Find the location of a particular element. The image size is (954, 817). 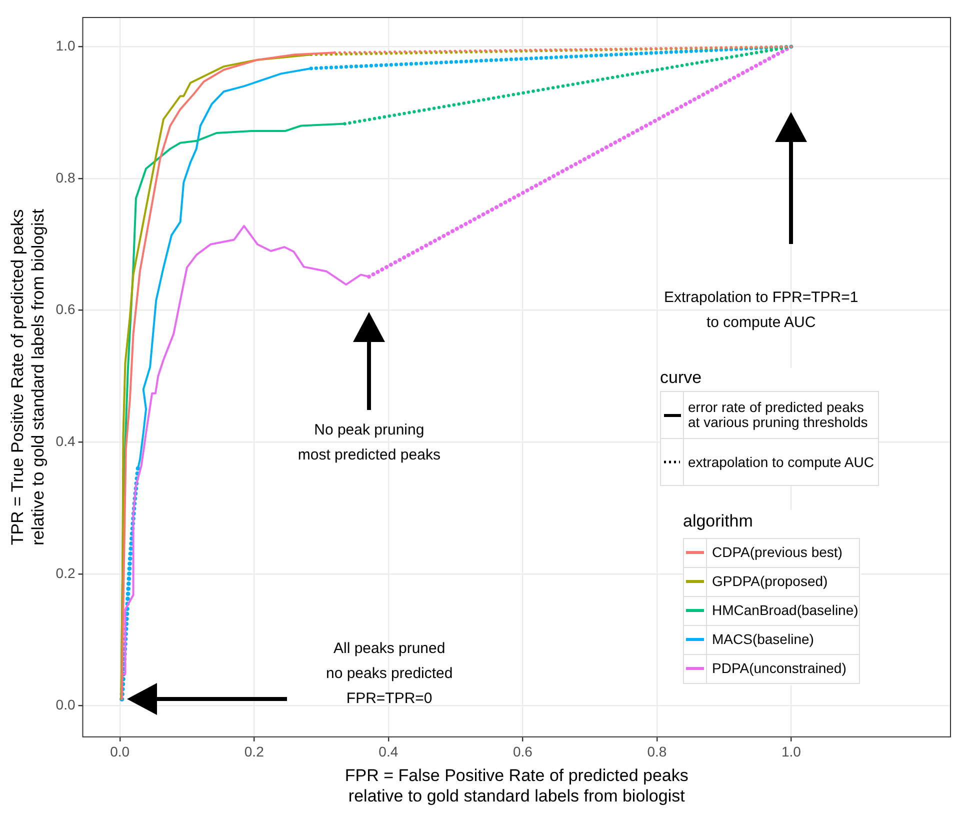

legend-label: GPDPA(proposed) is located at coordinates (770, 580).